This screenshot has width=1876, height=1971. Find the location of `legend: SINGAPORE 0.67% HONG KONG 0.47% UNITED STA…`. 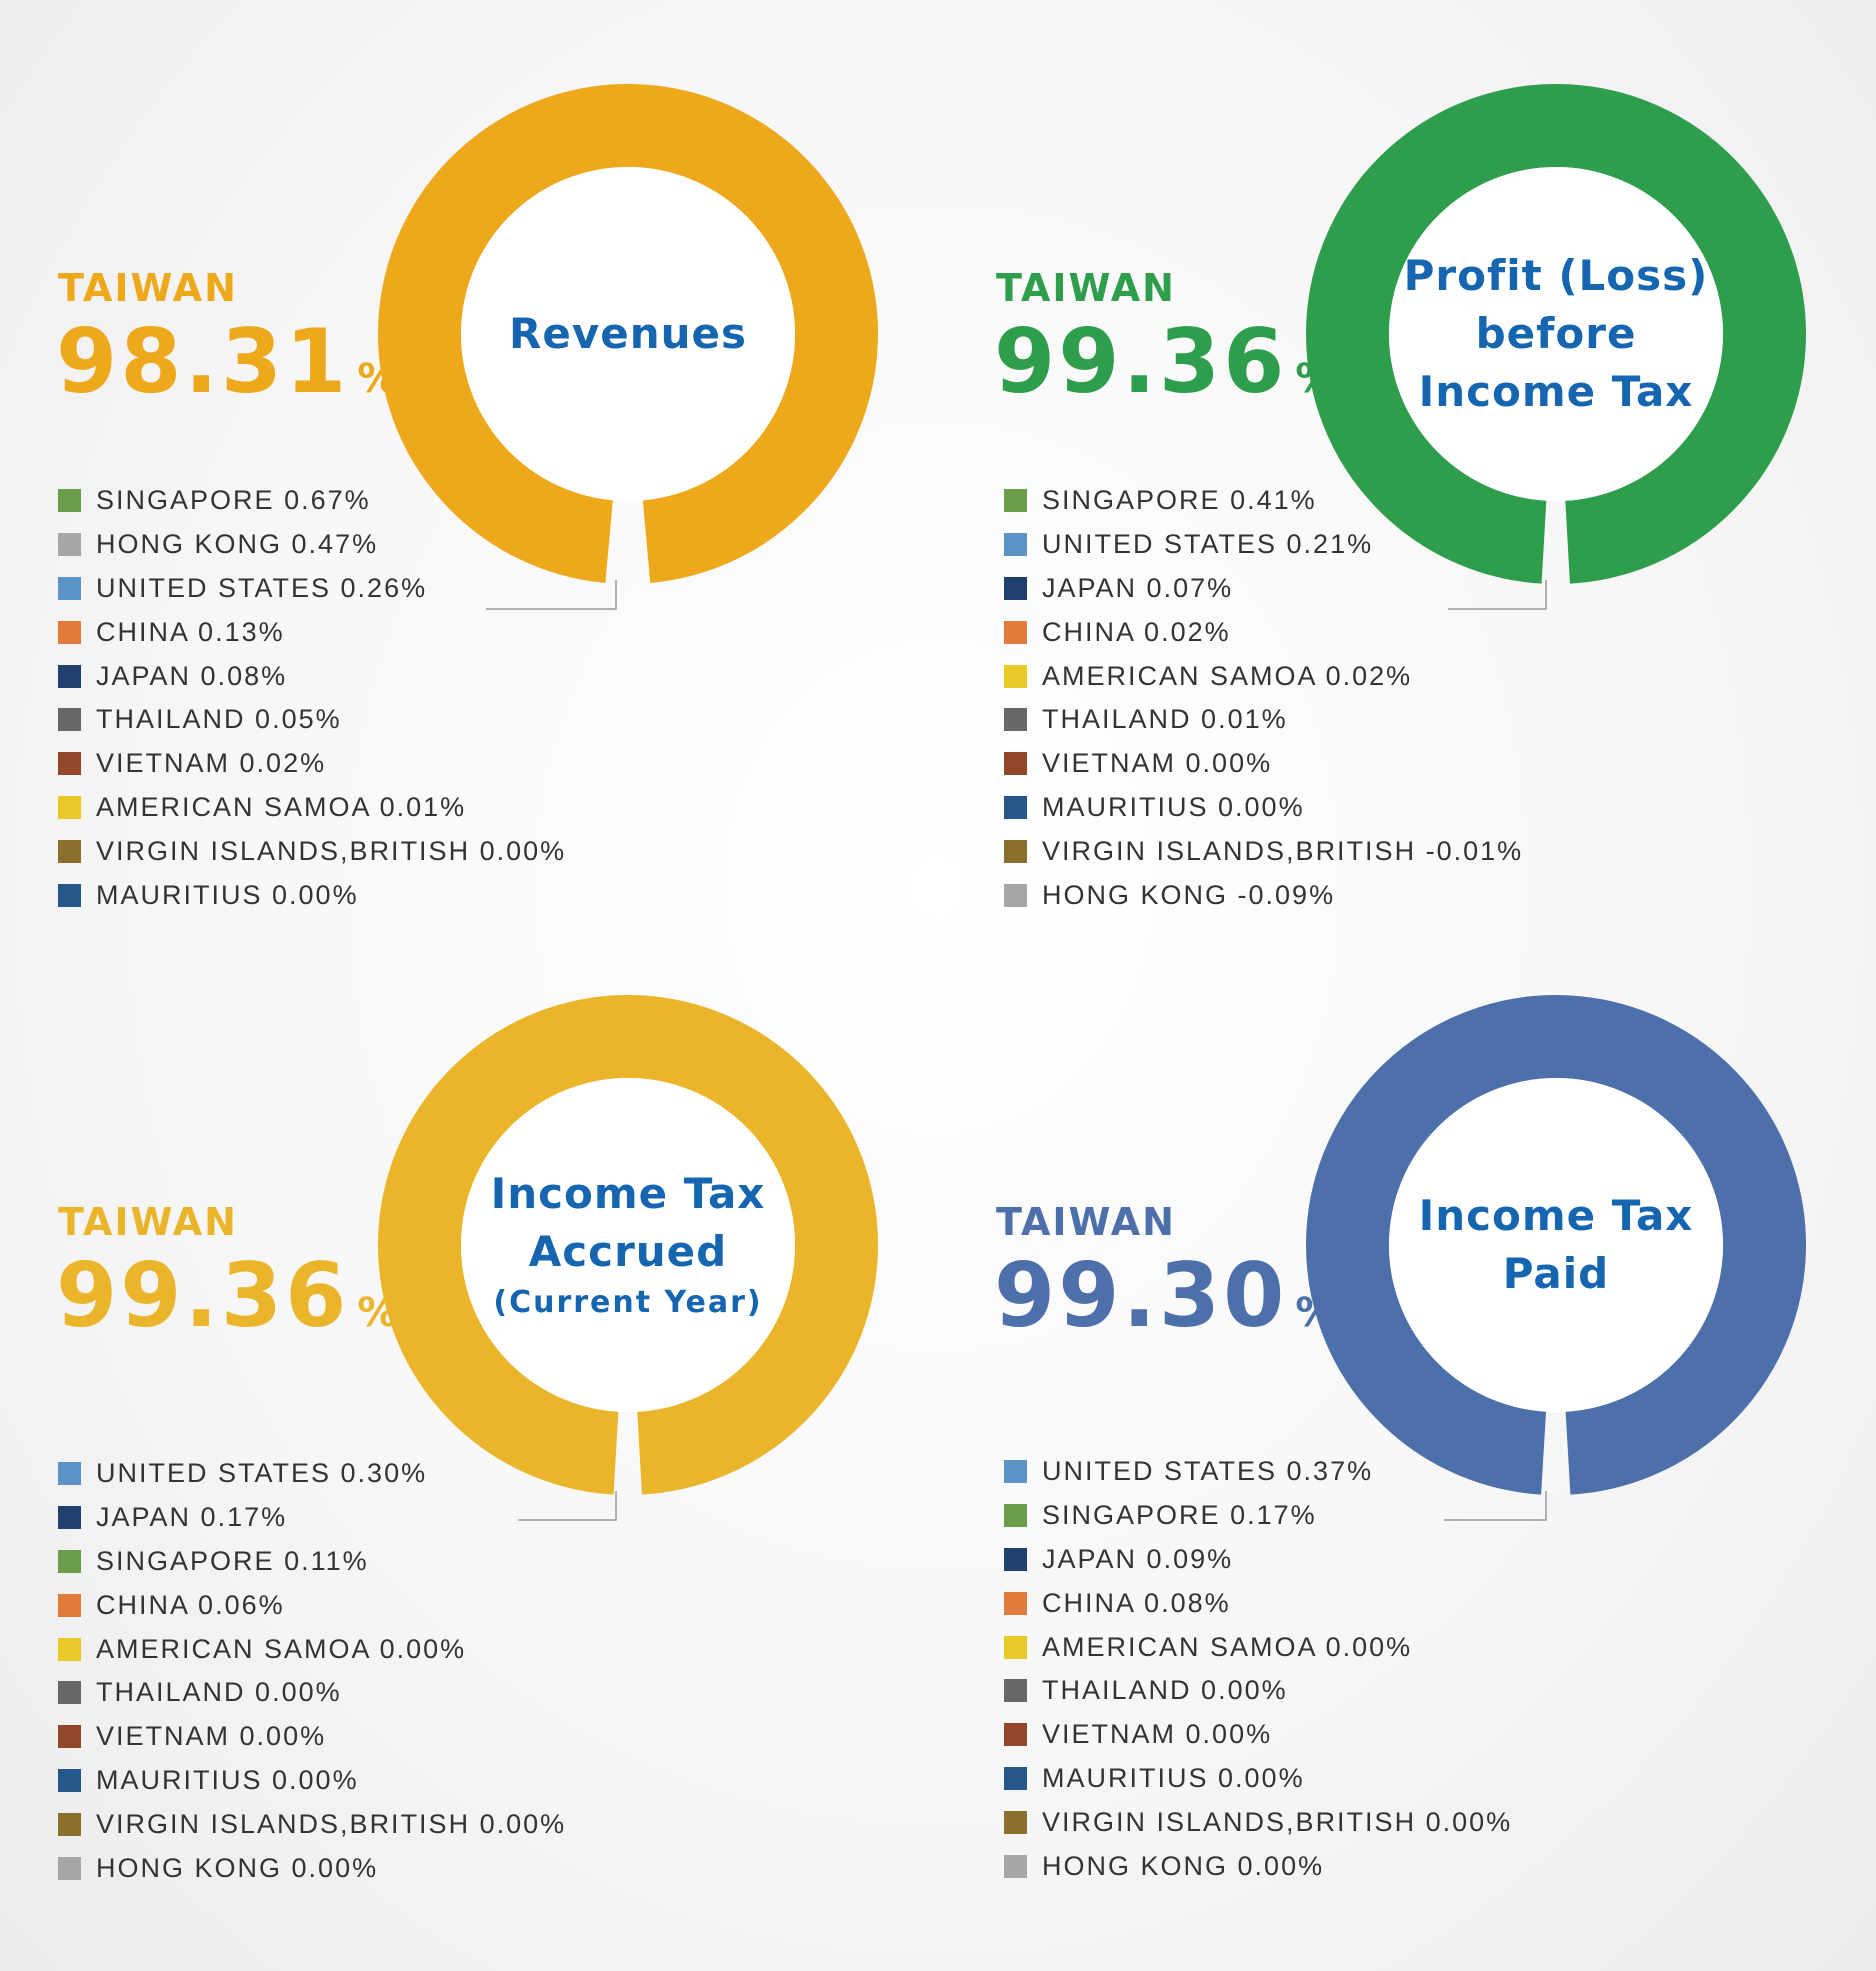

legend: SINGAPORE 0.67% HONG KONG 0.47% UNITED STA… is located at coordinates (312, 698).